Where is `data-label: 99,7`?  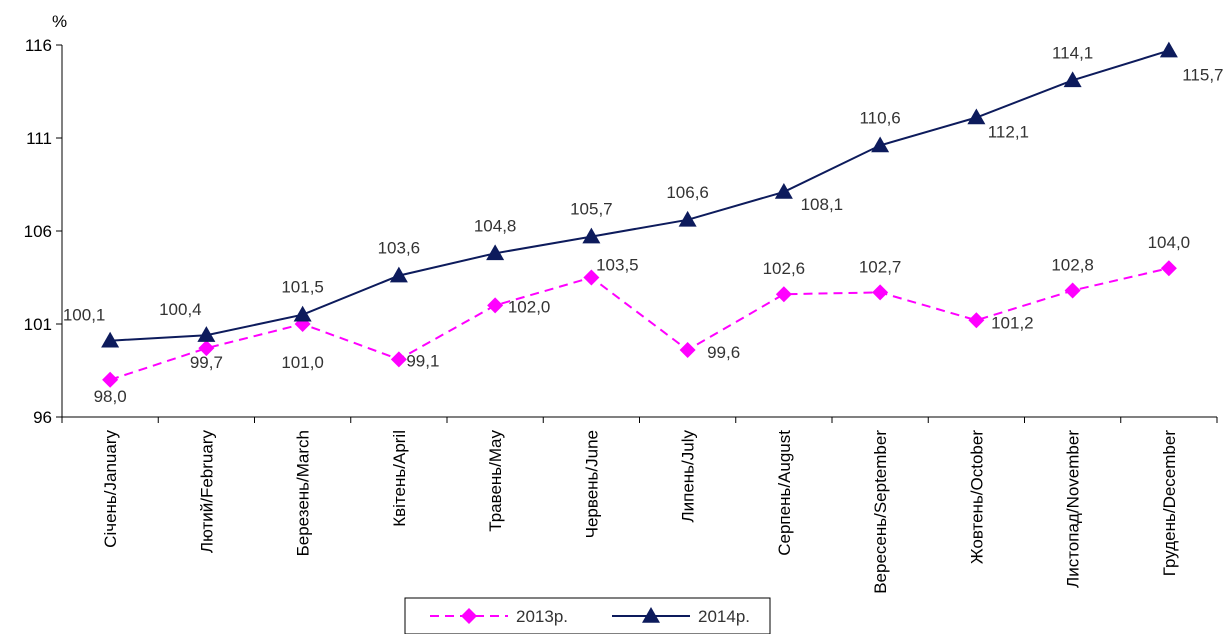 data-label: 99,7 is located at coordinates (206, 362).